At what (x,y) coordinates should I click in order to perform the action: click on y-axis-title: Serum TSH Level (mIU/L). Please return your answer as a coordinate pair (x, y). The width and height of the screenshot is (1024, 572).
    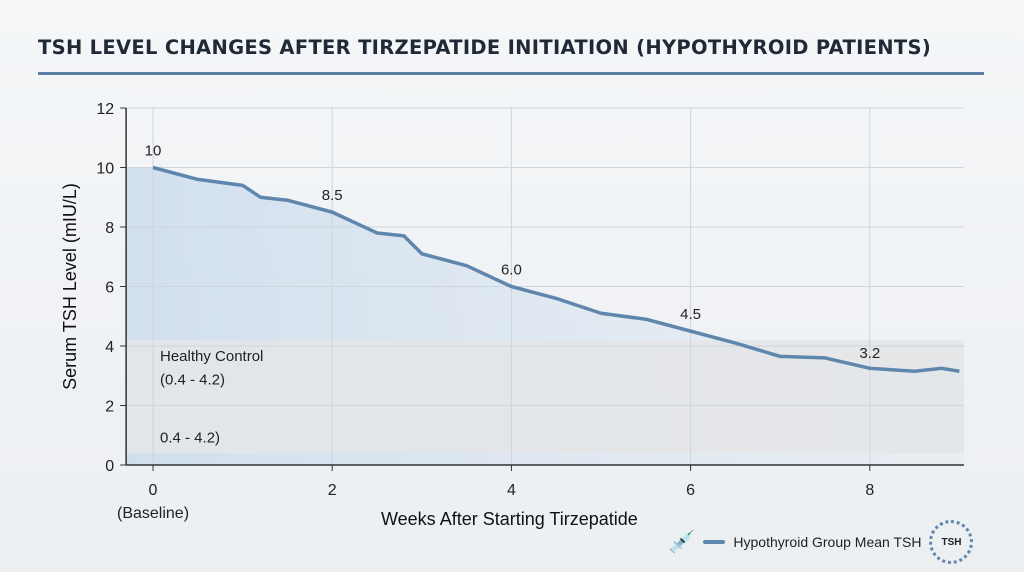
    Looking at the image, I should click on (70, 286).